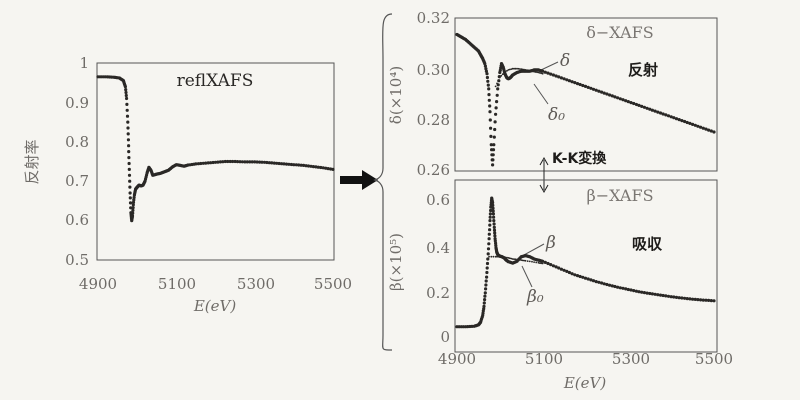  What do you see at coordinates (438, 200) in the screenshot?
I see `beta-y-tick: 0.6` at bounding box center [438, 200].